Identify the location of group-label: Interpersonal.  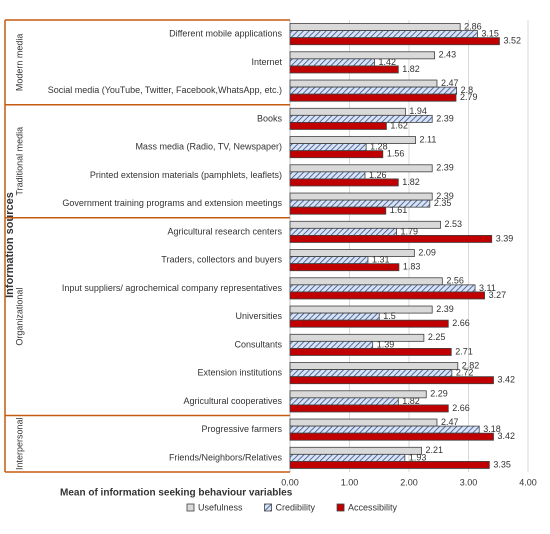
(19, 443).